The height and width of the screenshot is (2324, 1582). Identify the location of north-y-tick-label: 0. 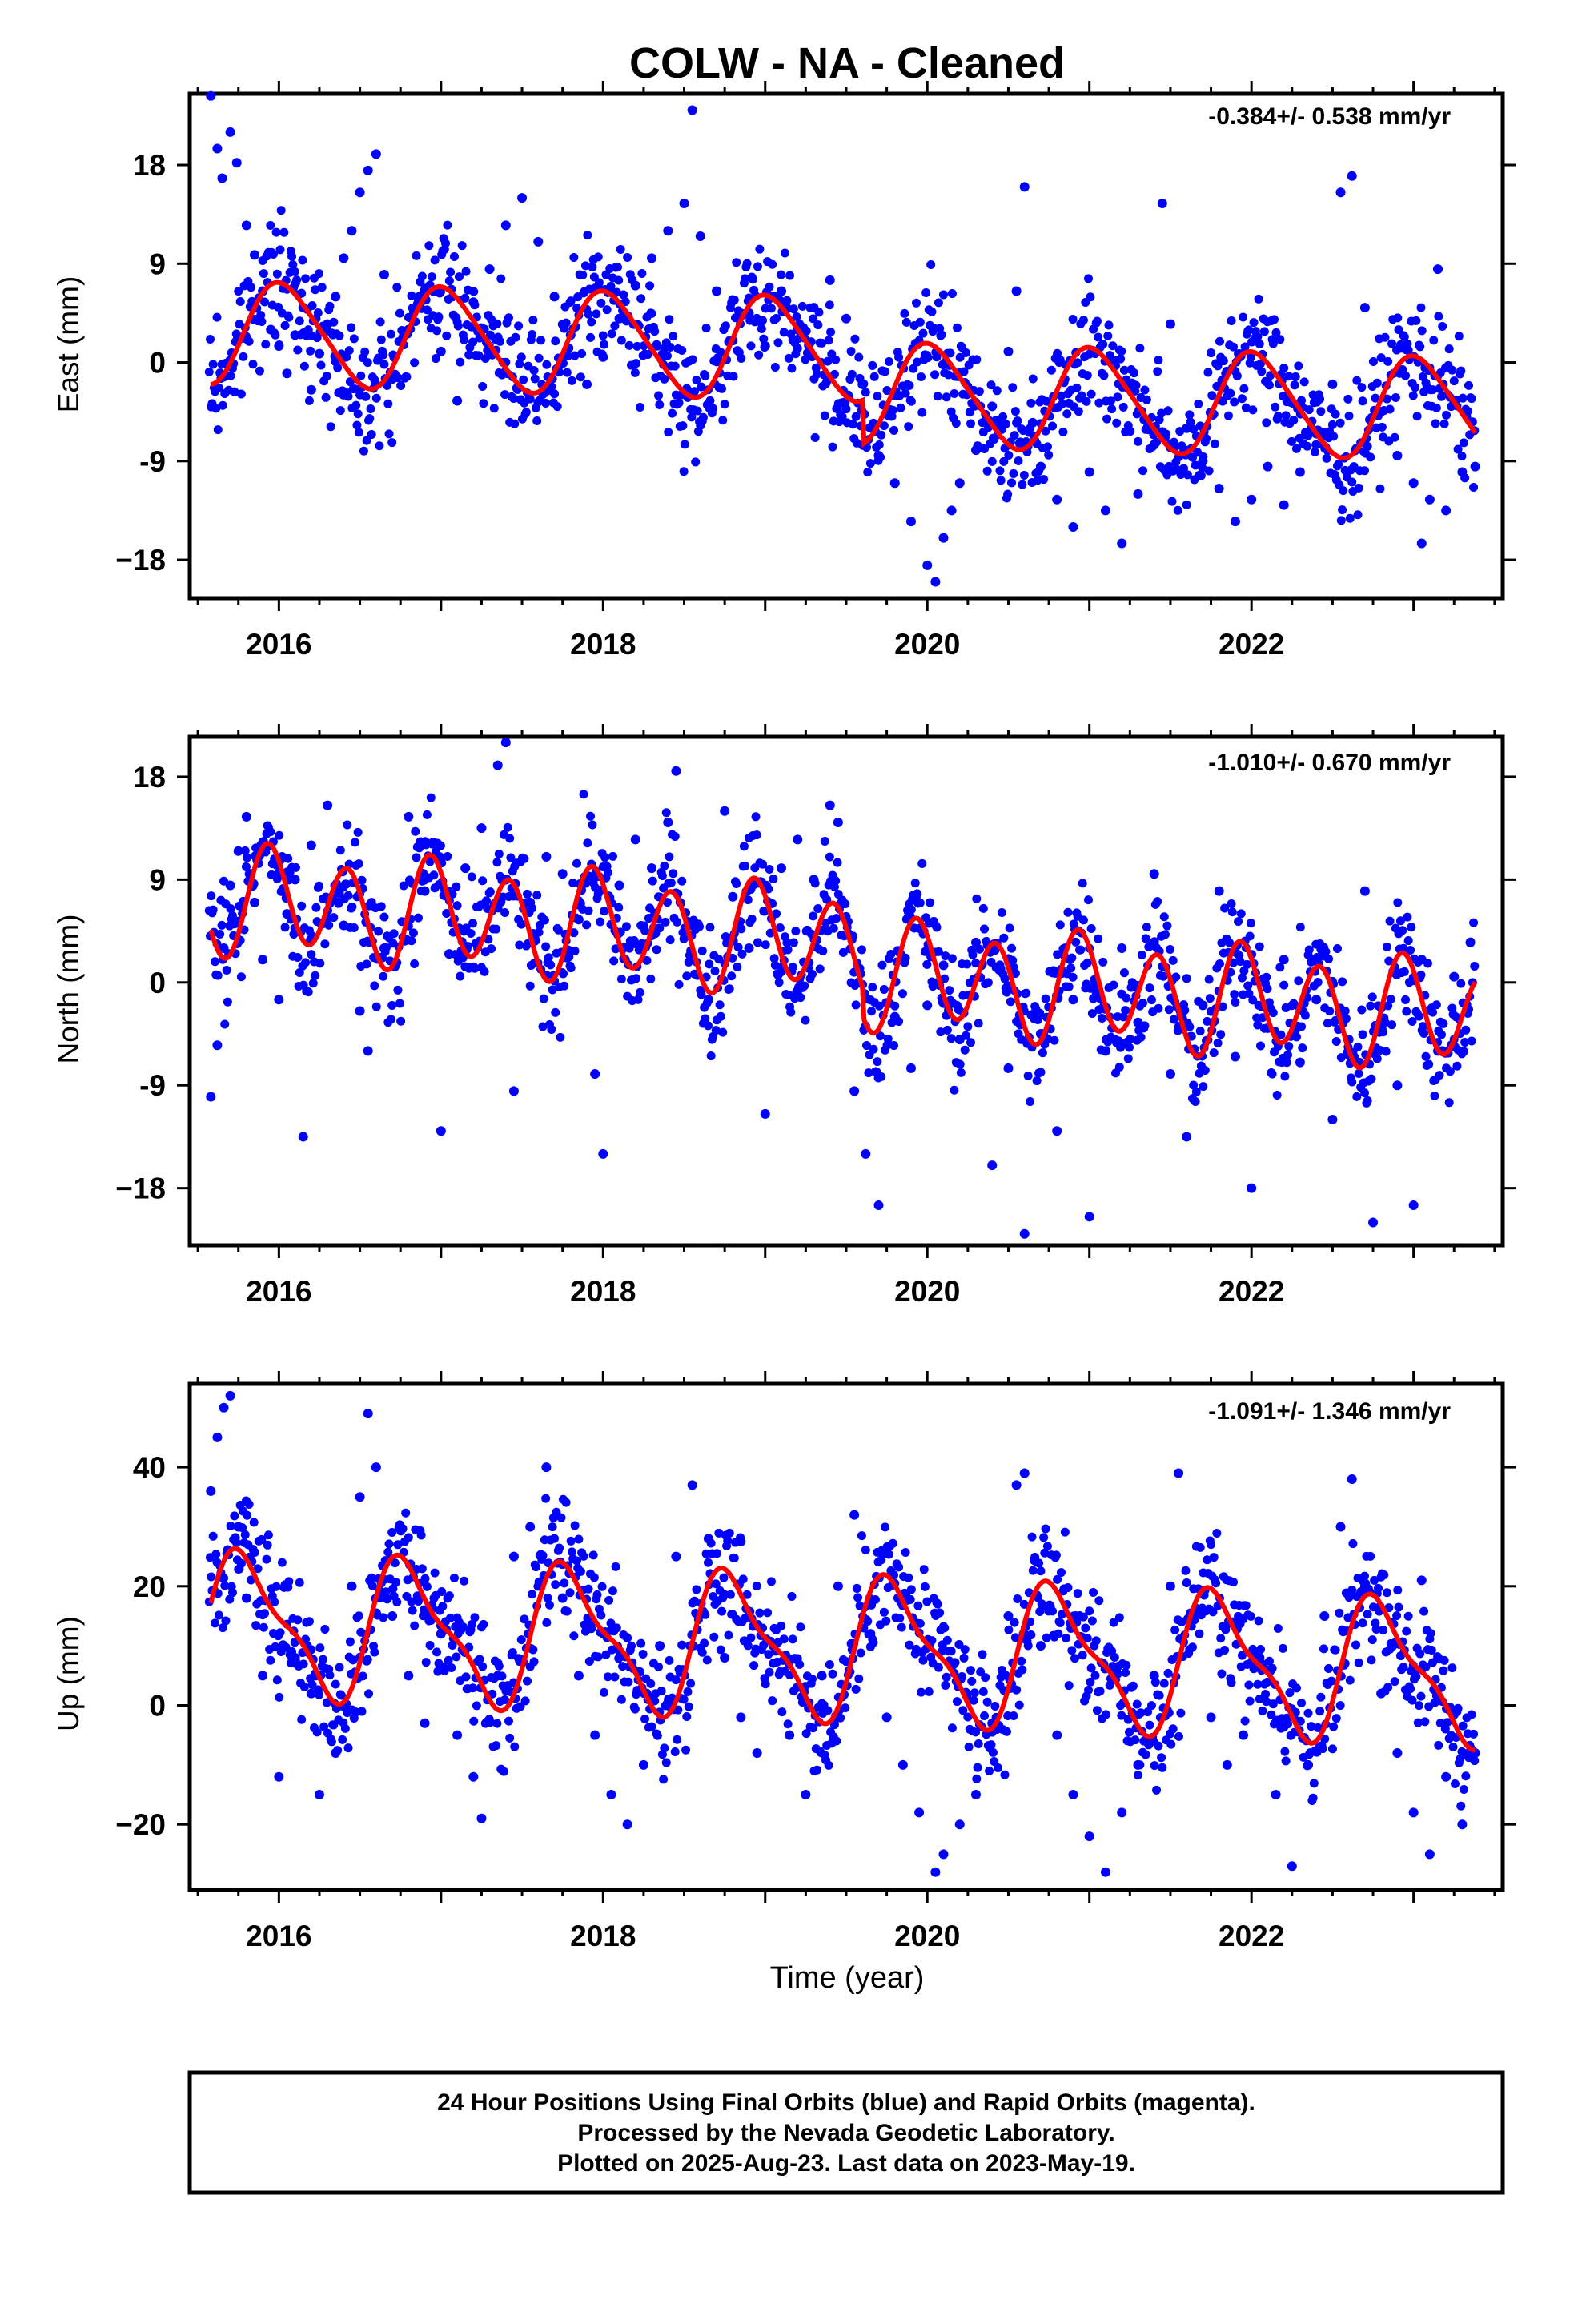
(157, 983).